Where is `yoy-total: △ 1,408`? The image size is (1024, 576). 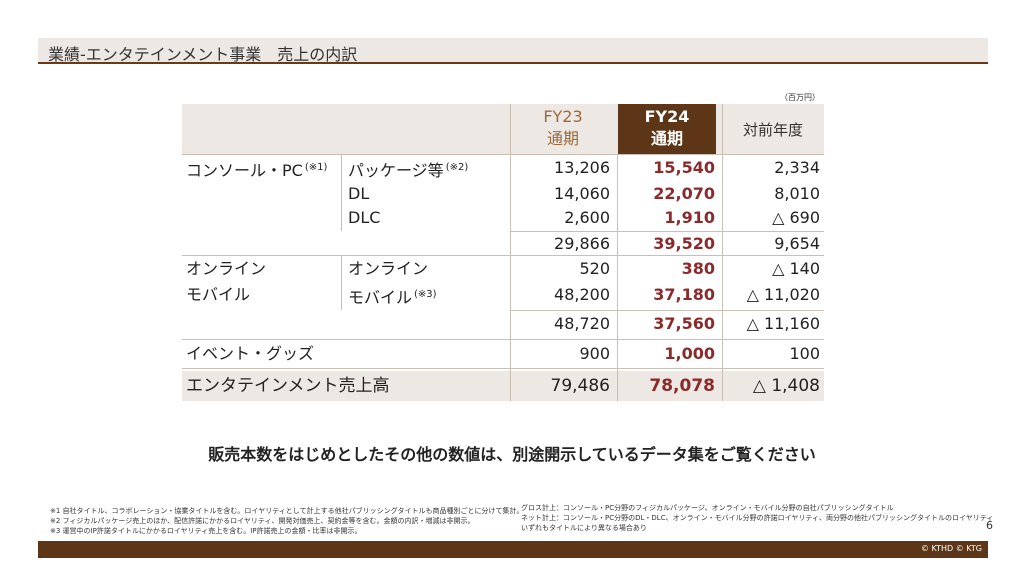
yoy-total: △ 1,408 is located at coordinates (786, 386).